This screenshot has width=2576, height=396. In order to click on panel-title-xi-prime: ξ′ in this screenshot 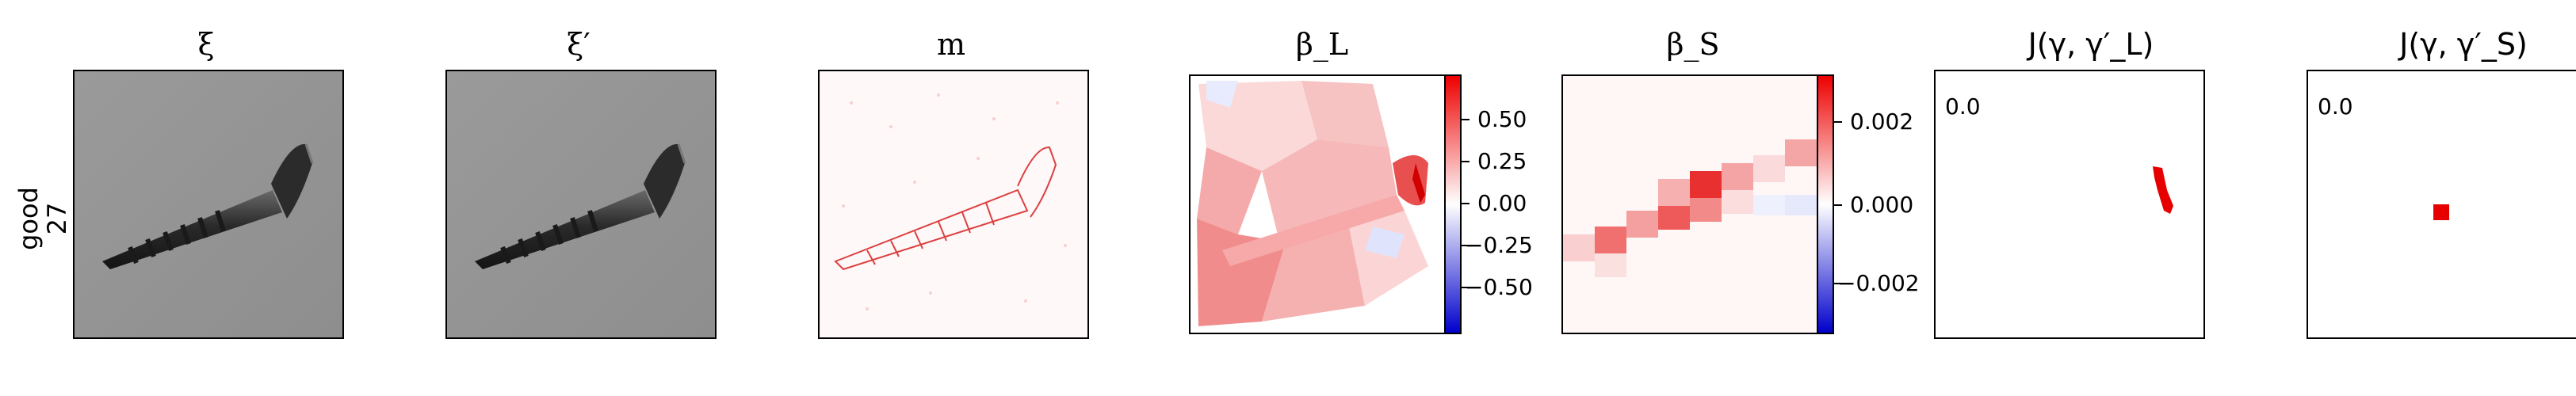, I will do `click(578, 44)`.